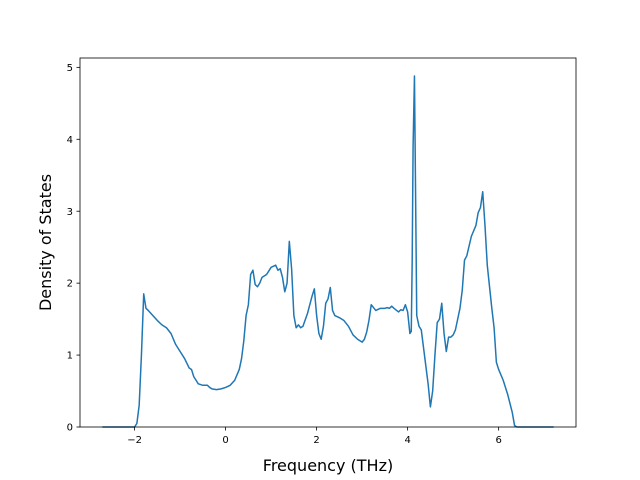 This screenshot has height=480, width=640. What do you see at coordinates (225, 440) in the screenshot?
I see `x-tick-label: 0` at bounding box center [225, 440].